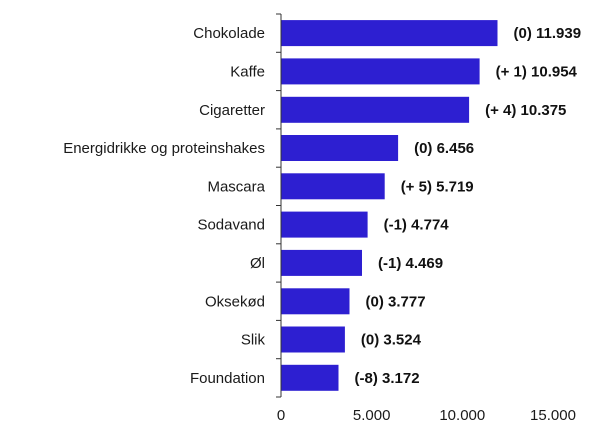 The image size is (600, 428). What do you see at coordinates (410, 263) in the screenshot?
I see `value-label: (-1) 4.469` at bounding box center [410, 263].